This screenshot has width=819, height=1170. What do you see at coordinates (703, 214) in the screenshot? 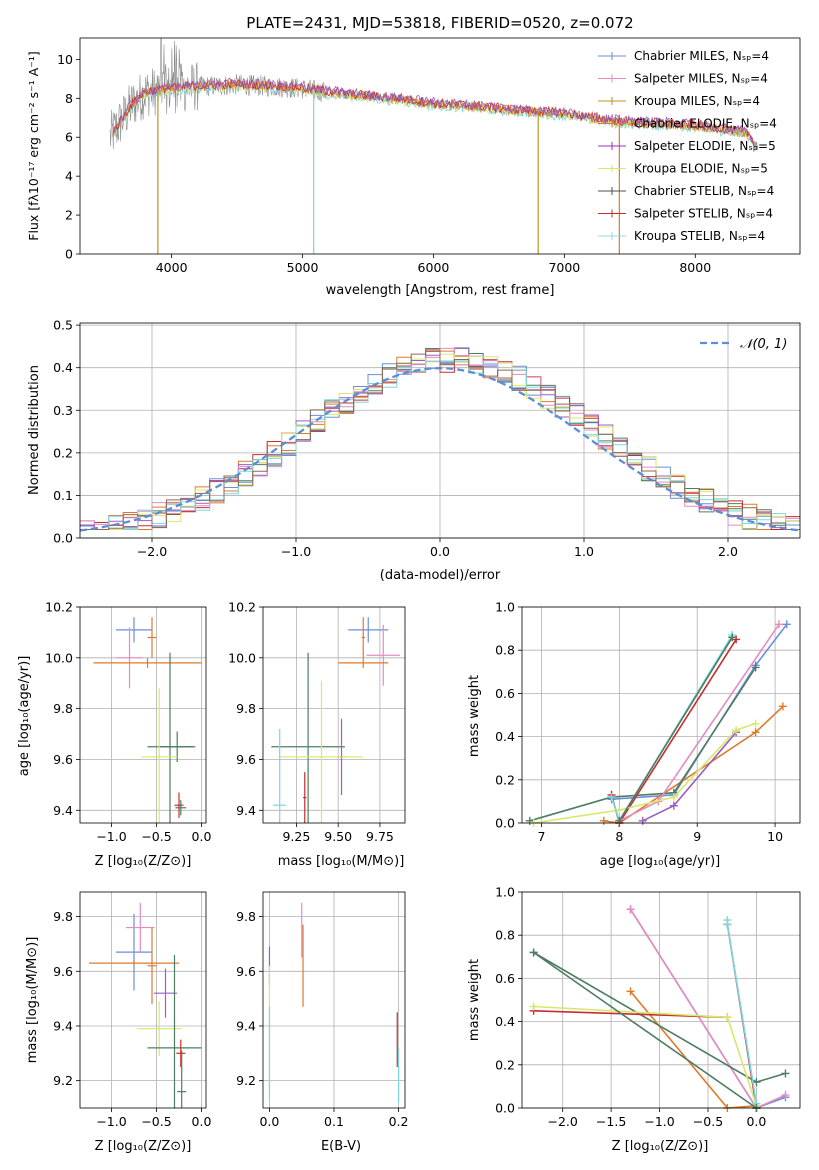
I see `legend-entry: Salpeter STELIB, Nₛₚ=4` at bounding box center [703, 214].